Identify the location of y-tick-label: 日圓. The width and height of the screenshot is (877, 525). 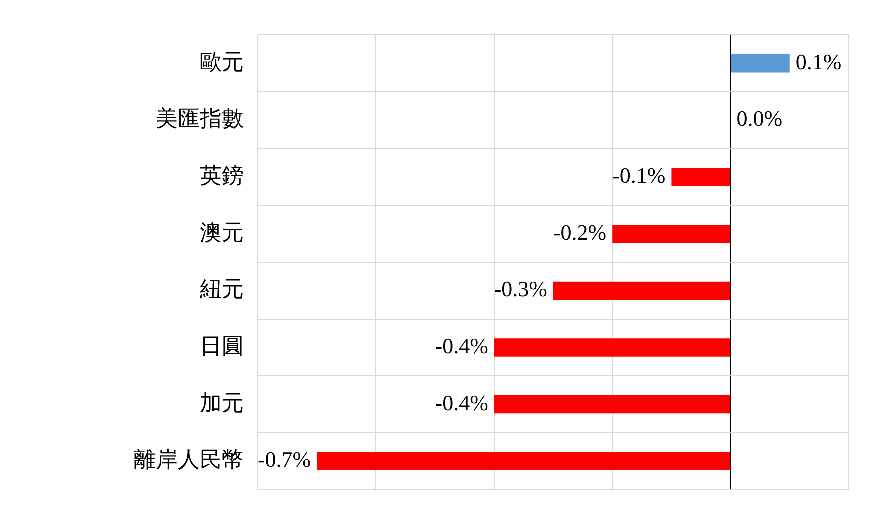
(222, 346).